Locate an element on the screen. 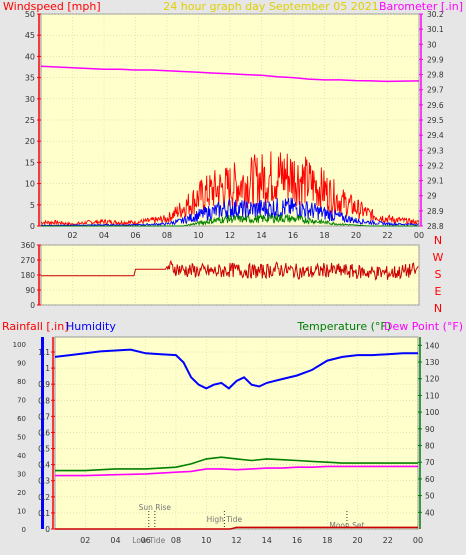  rainfall-tick-label: 0.5 is located at coordinates (44, 449).